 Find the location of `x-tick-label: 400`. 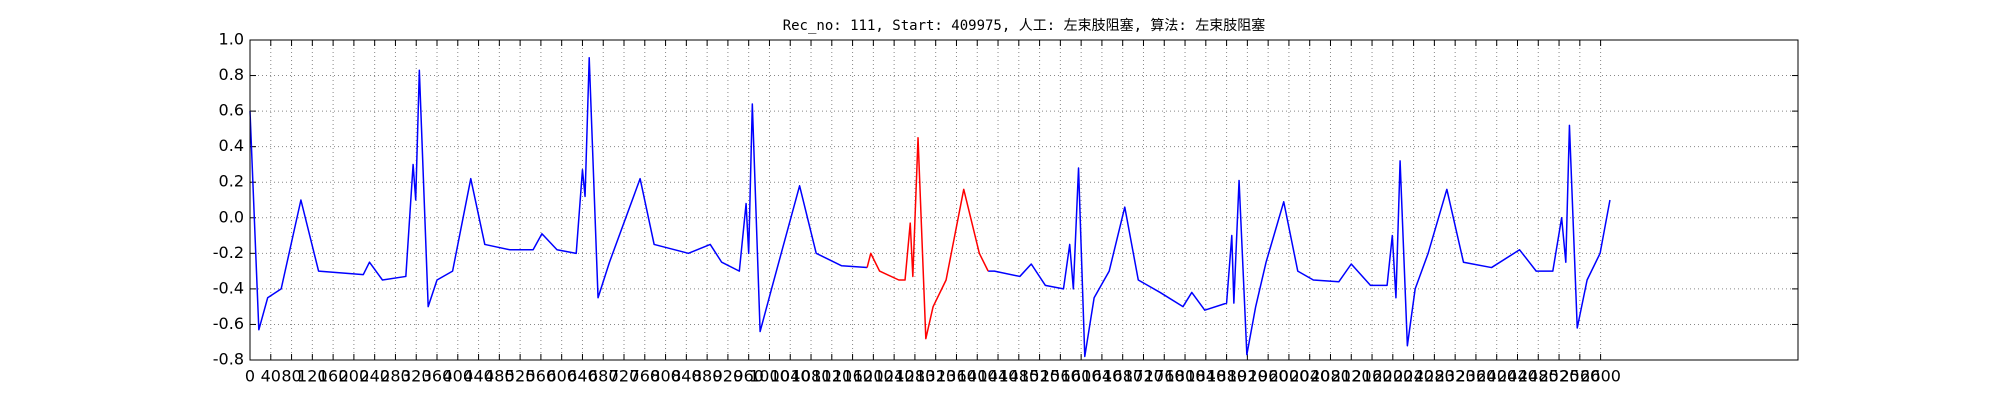

x-tick-label: 400 is located at coordinates (458, 376).